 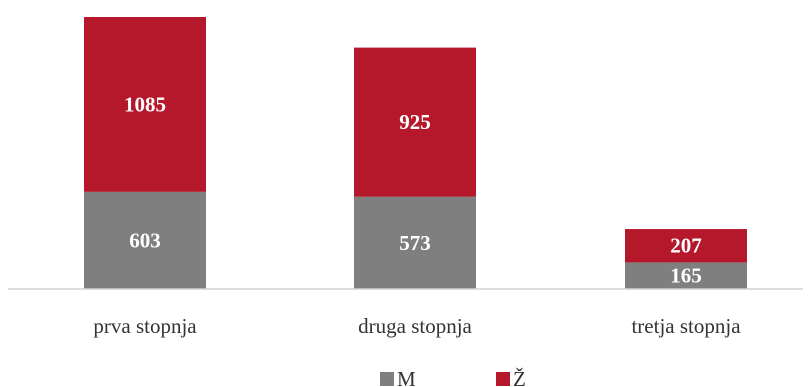 What do you see at coordinates (406, 377) in the screenshot?
I see `legend-label-series-0: M` at bounding box center [406, 377].